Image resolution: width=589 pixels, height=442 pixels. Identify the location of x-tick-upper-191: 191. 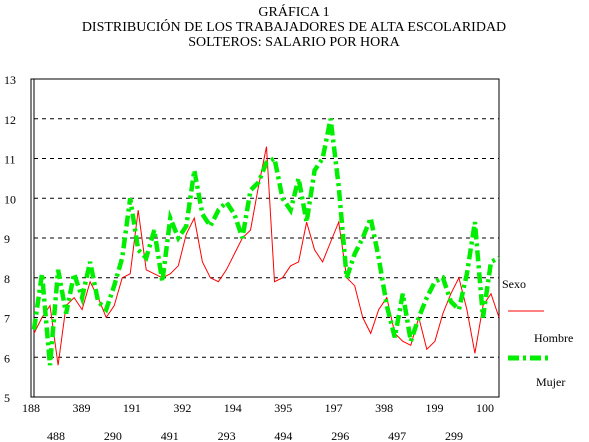
(132, 408).